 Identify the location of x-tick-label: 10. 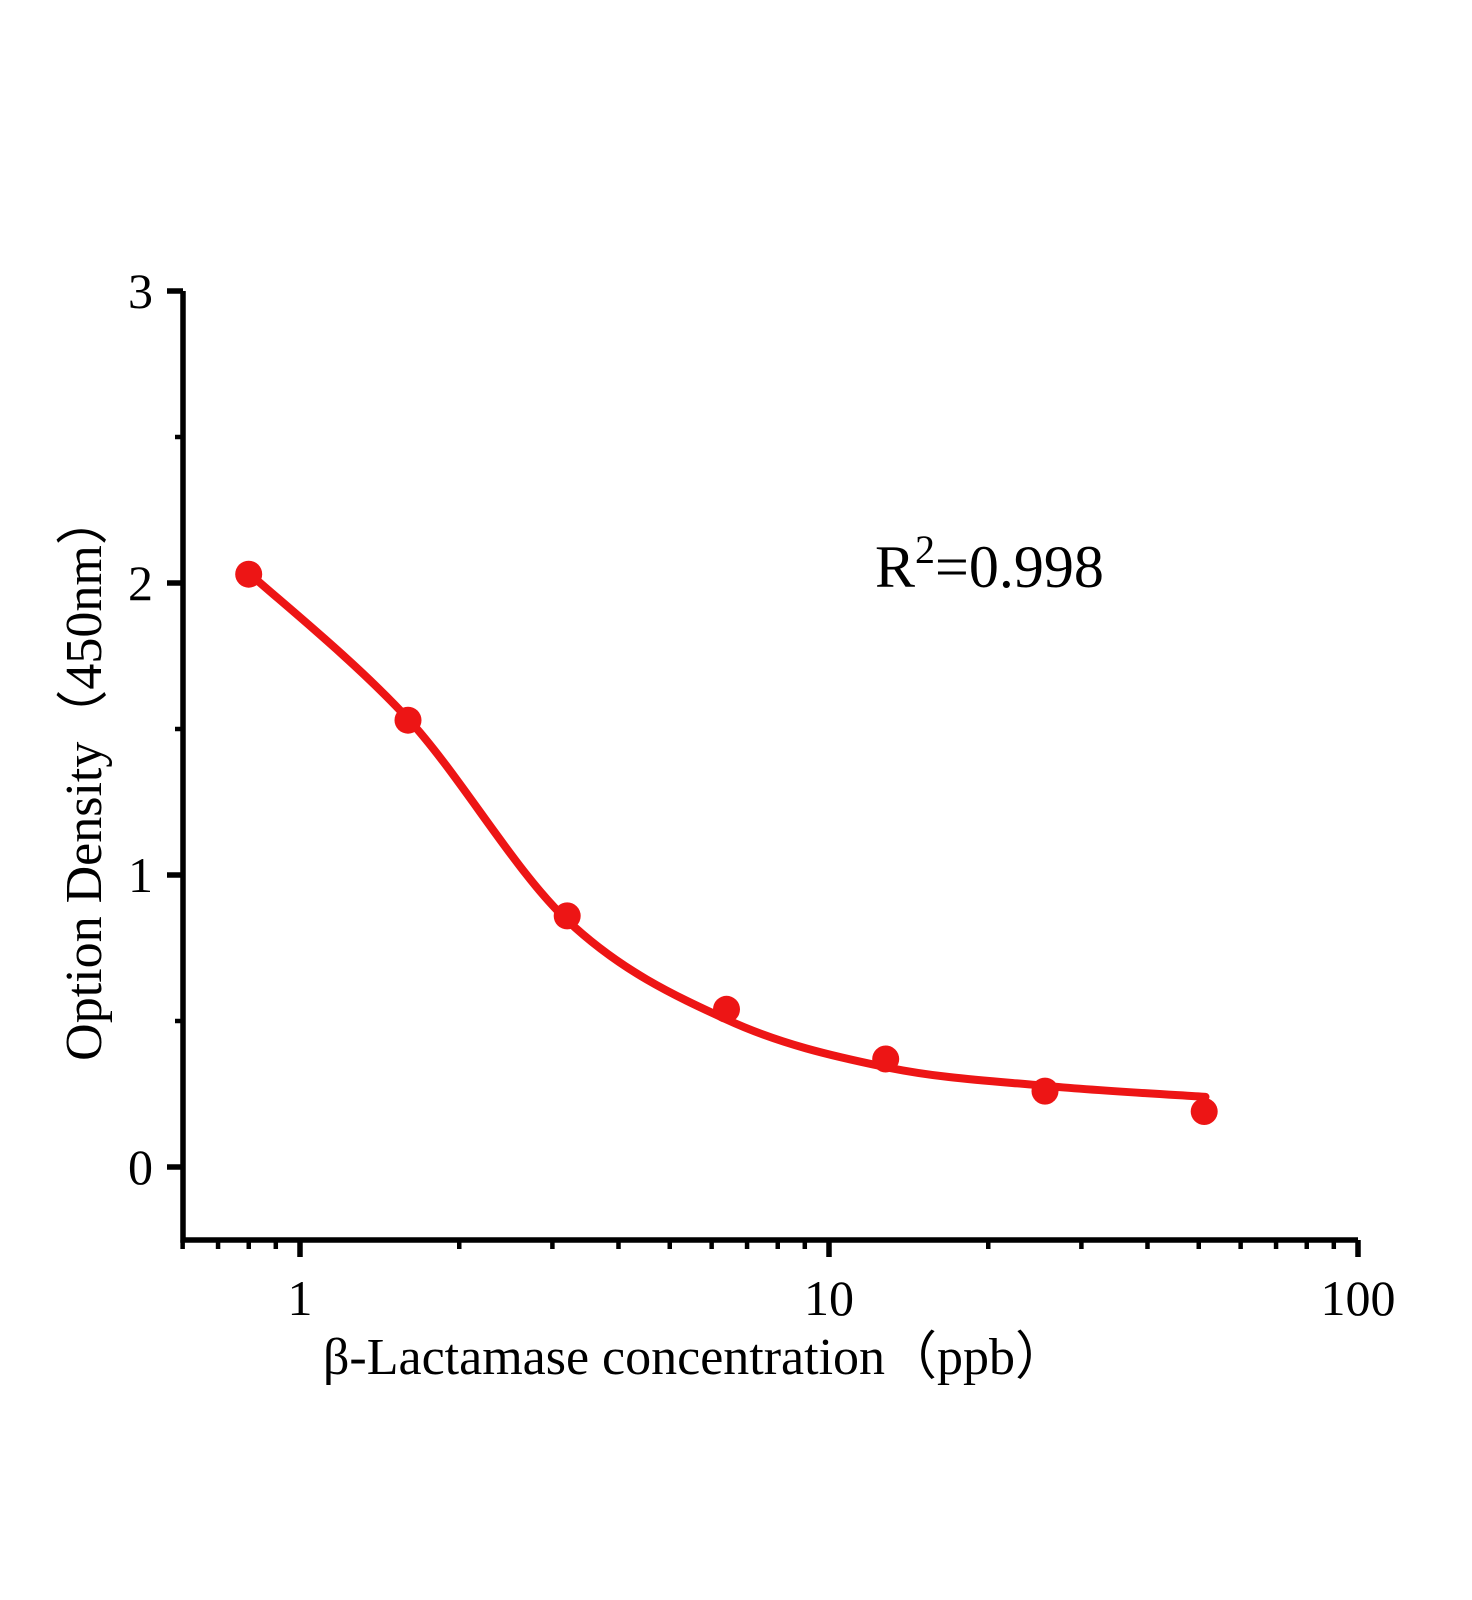
(829, 1298).